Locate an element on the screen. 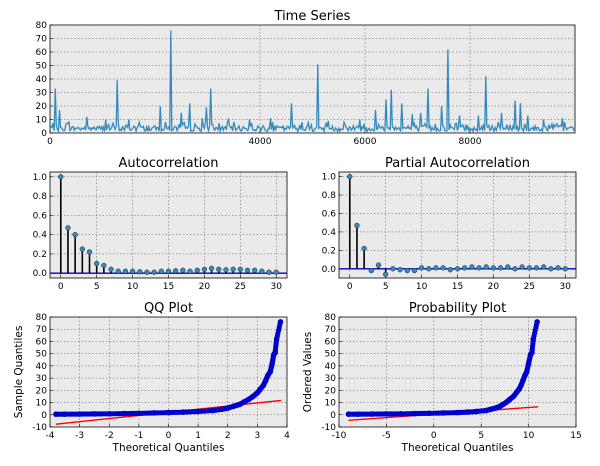 This screenshot has height=466, width=600. x-tick-label: 20 is located at coordinates (494, 287).